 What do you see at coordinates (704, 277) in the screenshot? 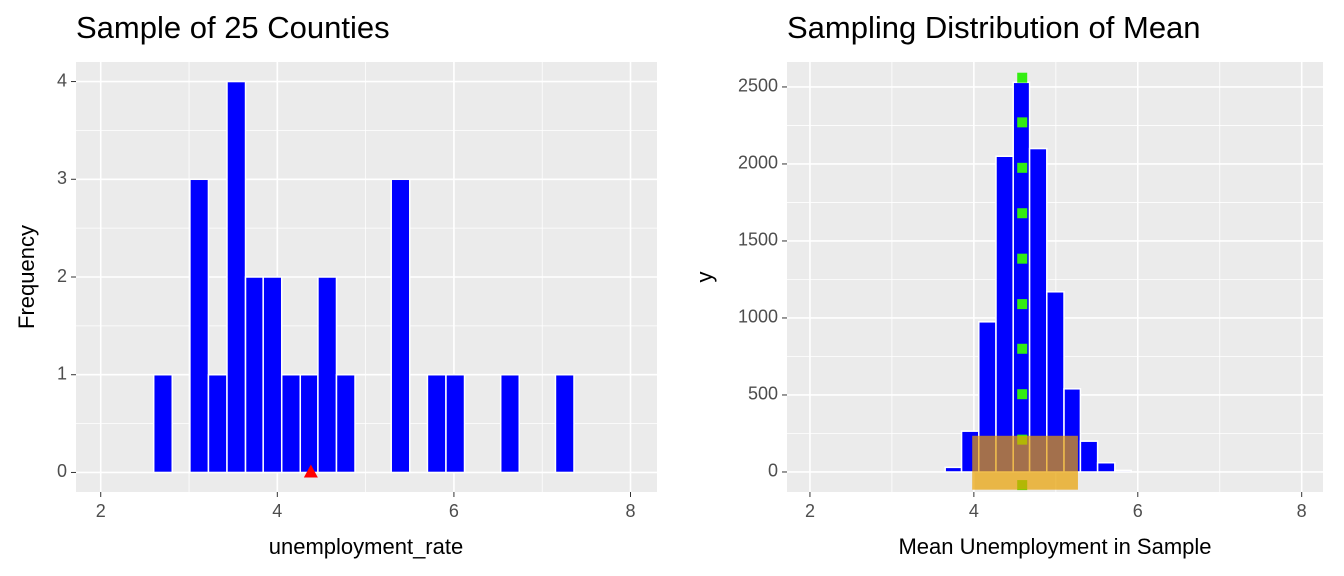
I see `y-axis-title: y` at bounding box center [704, 277].